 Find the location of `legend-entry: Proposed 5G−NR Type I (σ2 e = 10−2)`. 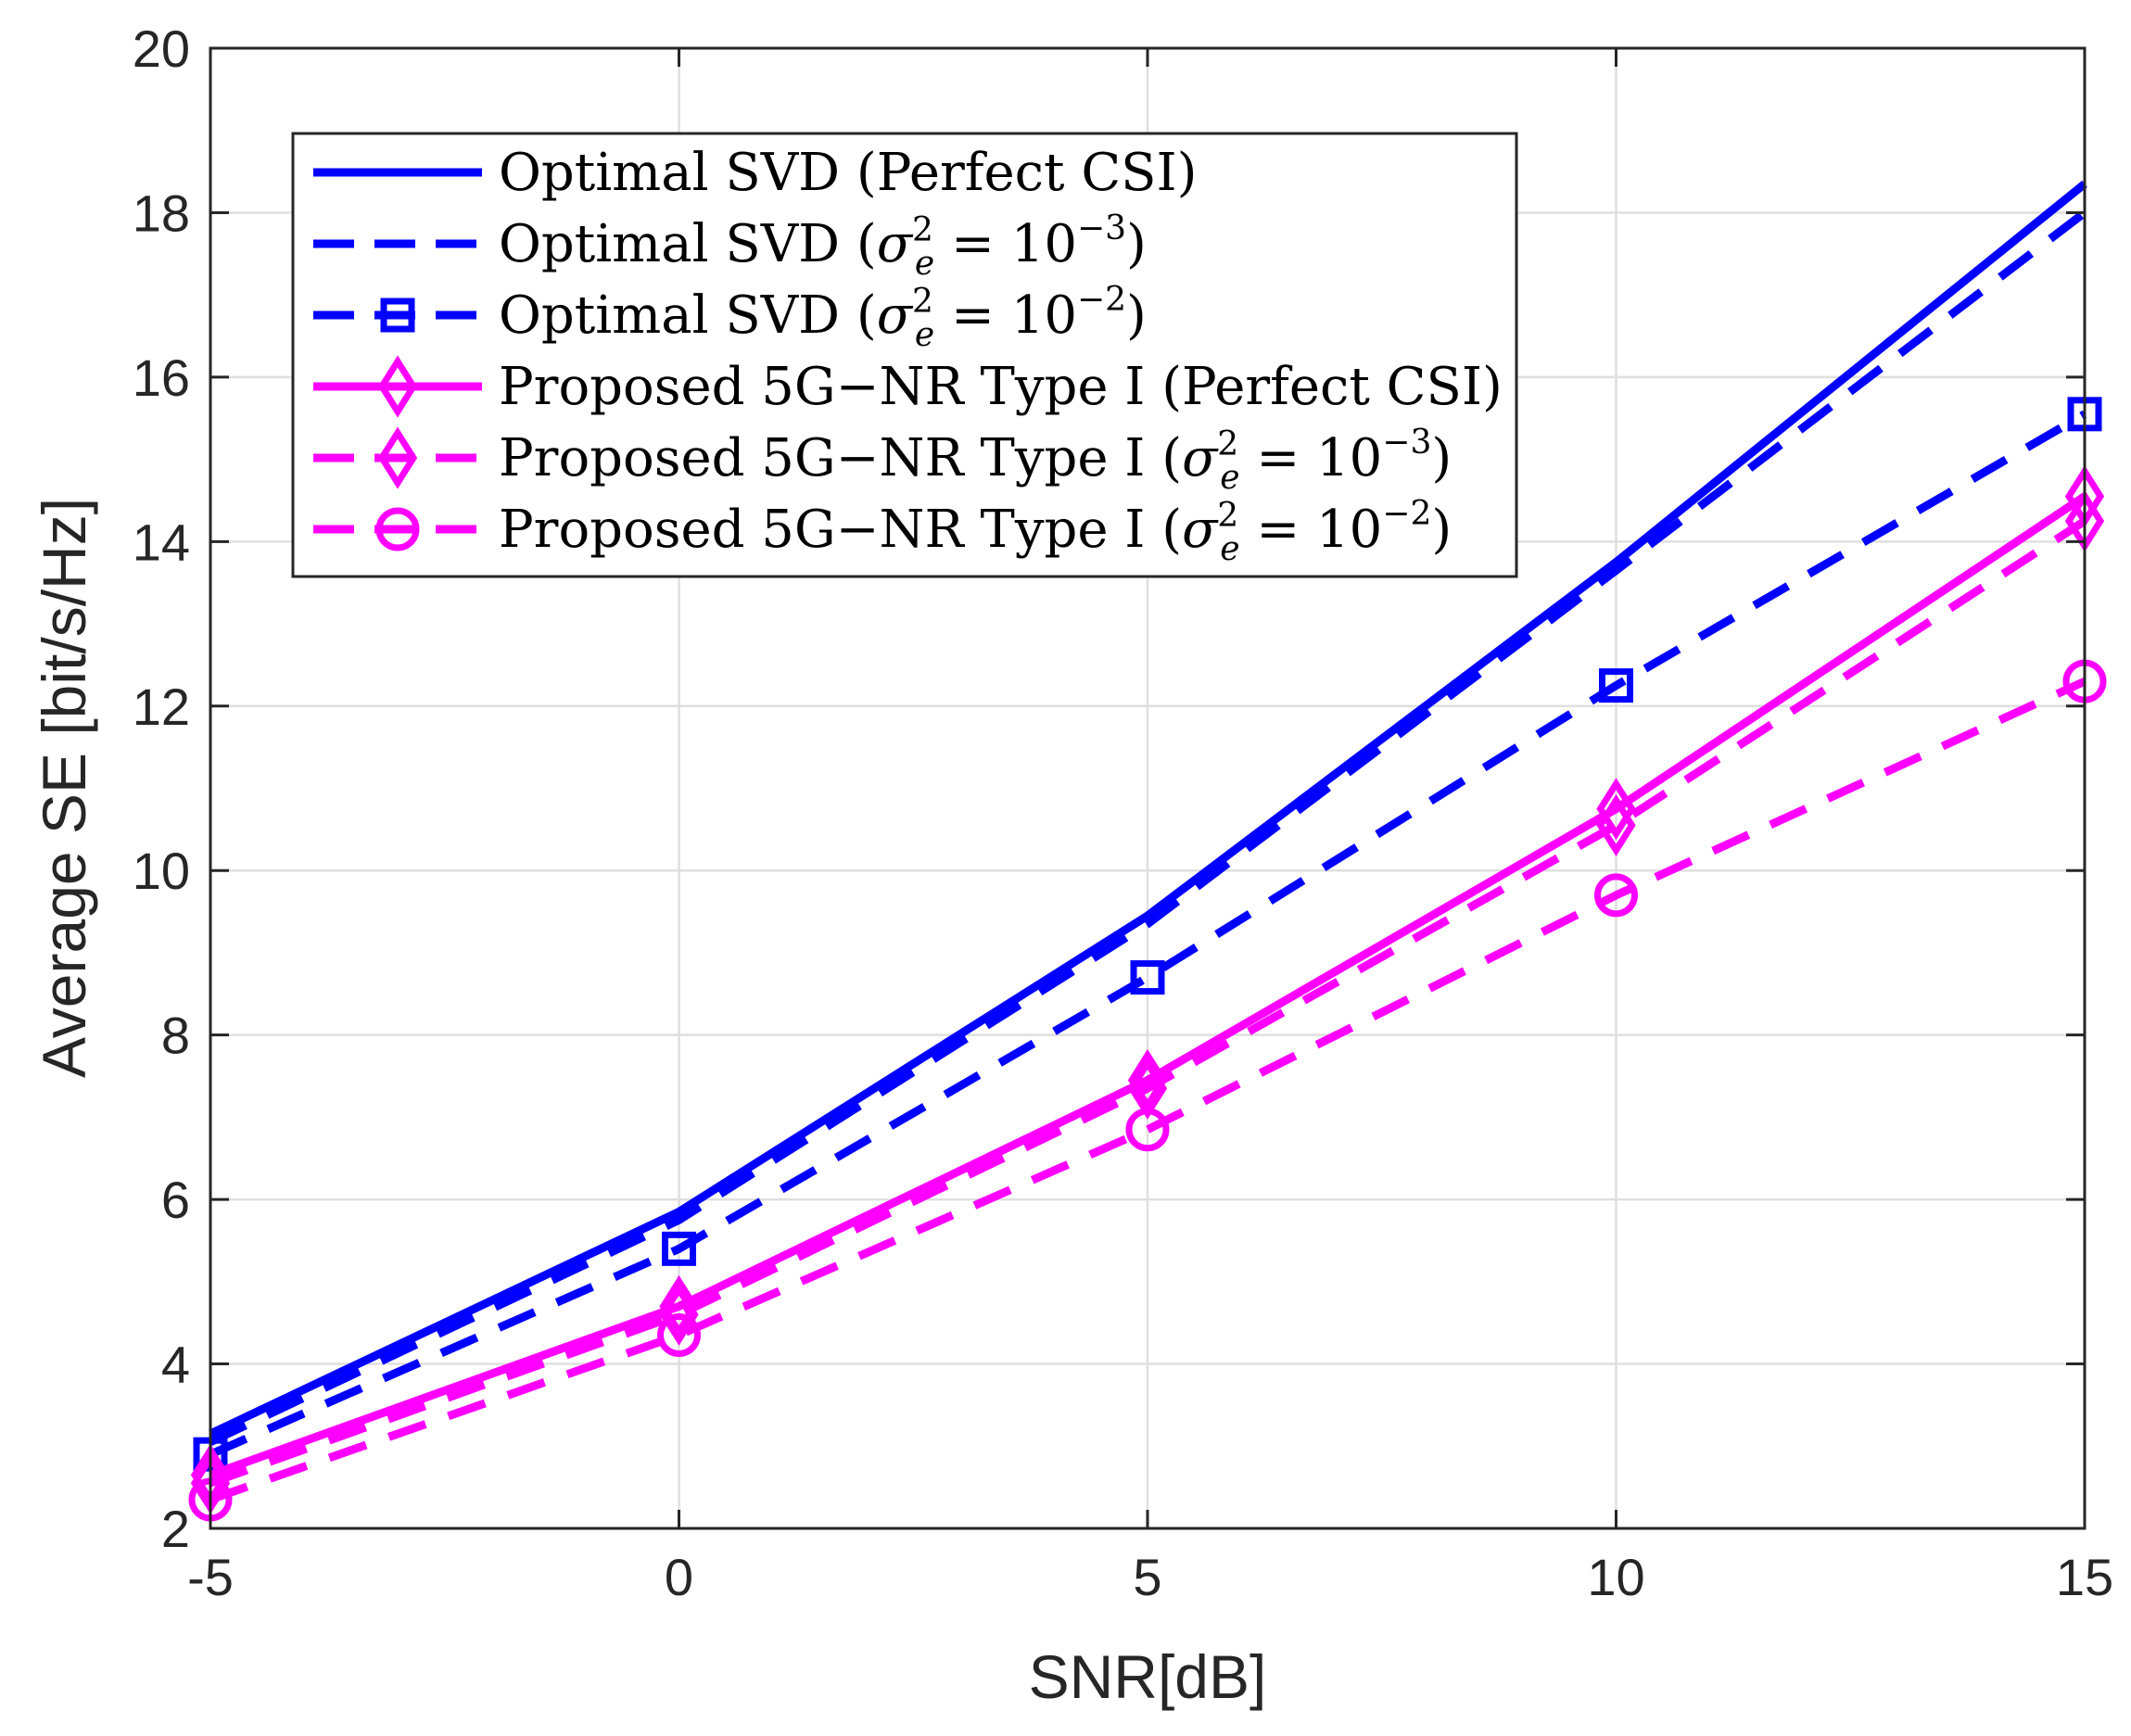

legend-entry: Proposed 5G−NR Type I (σ2 e = 10−2) is located at coordinates (882, 531).